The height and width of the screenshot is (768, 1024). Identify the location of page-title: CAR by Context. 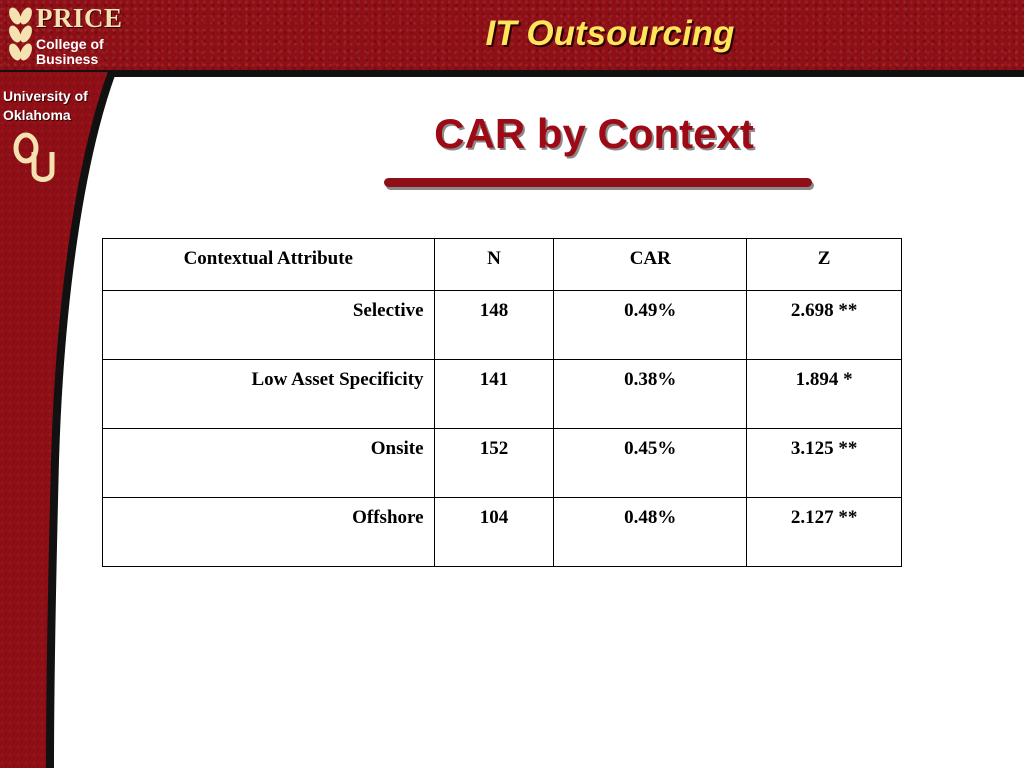
(594, 133).